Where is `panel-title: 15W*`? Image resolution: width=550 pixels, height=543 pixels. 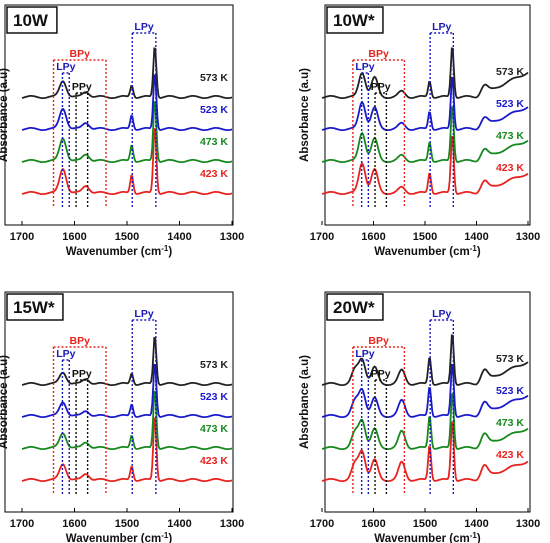 panel-title: 15W* is located at coordinates (34, 307).